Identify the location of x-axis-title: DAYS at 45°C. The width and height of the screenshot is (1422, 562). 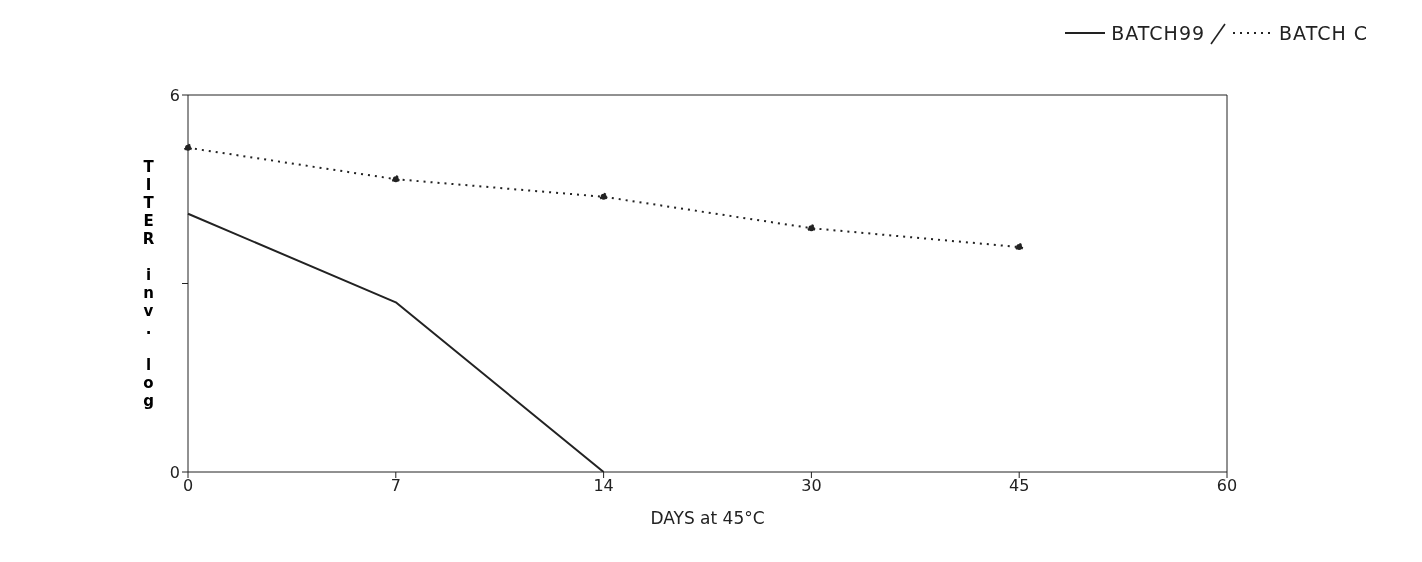
(707, 518).